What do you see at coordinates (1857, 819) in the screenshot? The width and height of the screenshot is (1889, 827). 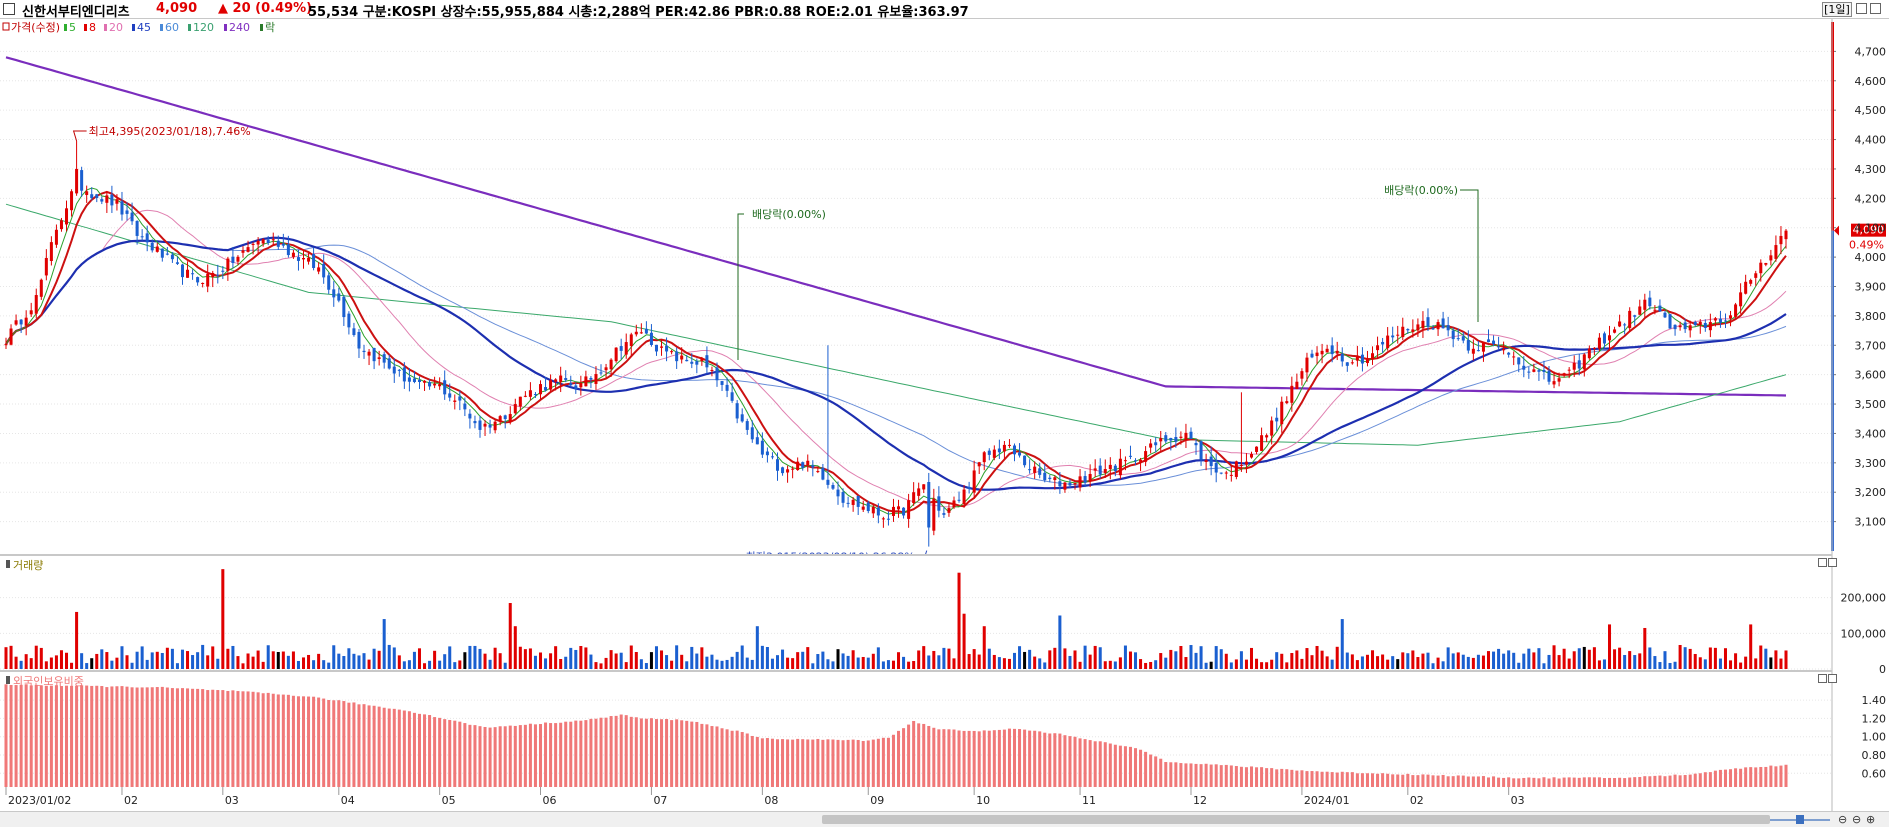 I see `zoom-out-icon: ⊖` at bounding box center [1857, 819].